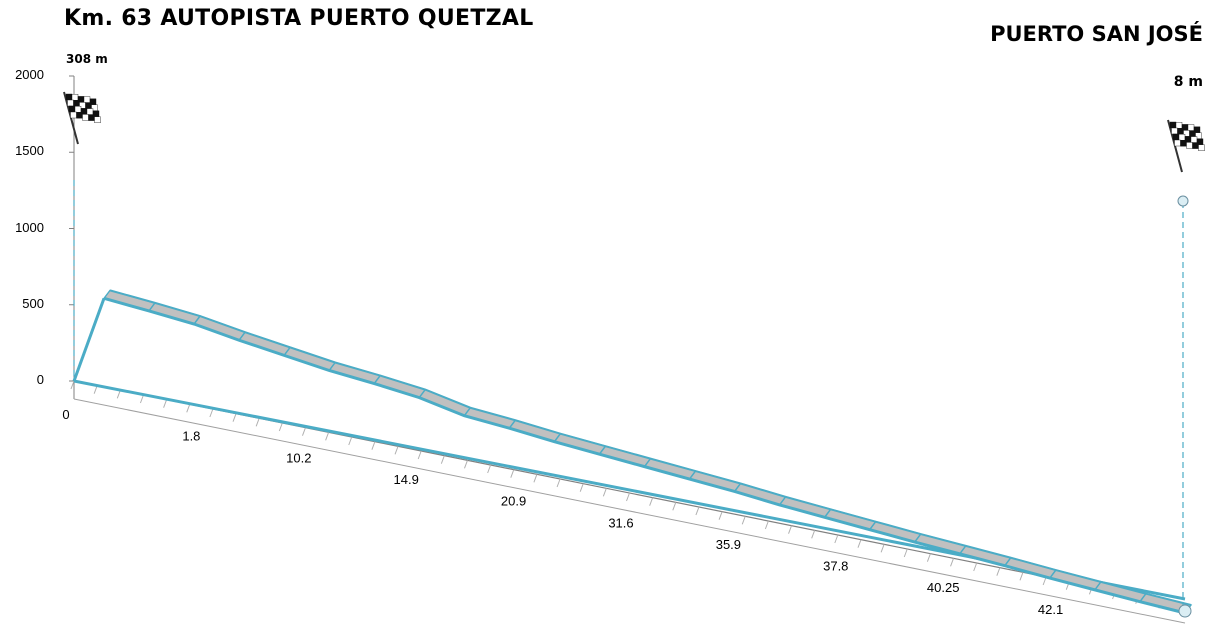 Image resolution: width=1217 pixels, height=633 pixels. Describe the element at coordinates (1096, 34) in the screenshot. I see `finish-location-title: PUERTO SAN JOSÉ` at that location.